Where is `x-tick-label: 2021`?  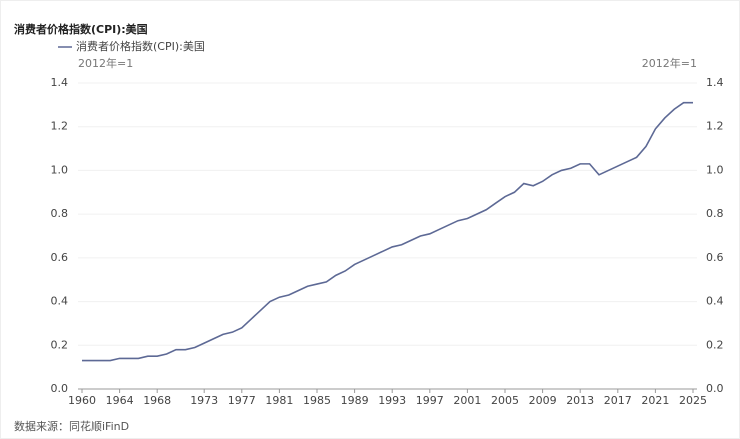
x-tick-label: 2021 is located at coordinates (655, 400).